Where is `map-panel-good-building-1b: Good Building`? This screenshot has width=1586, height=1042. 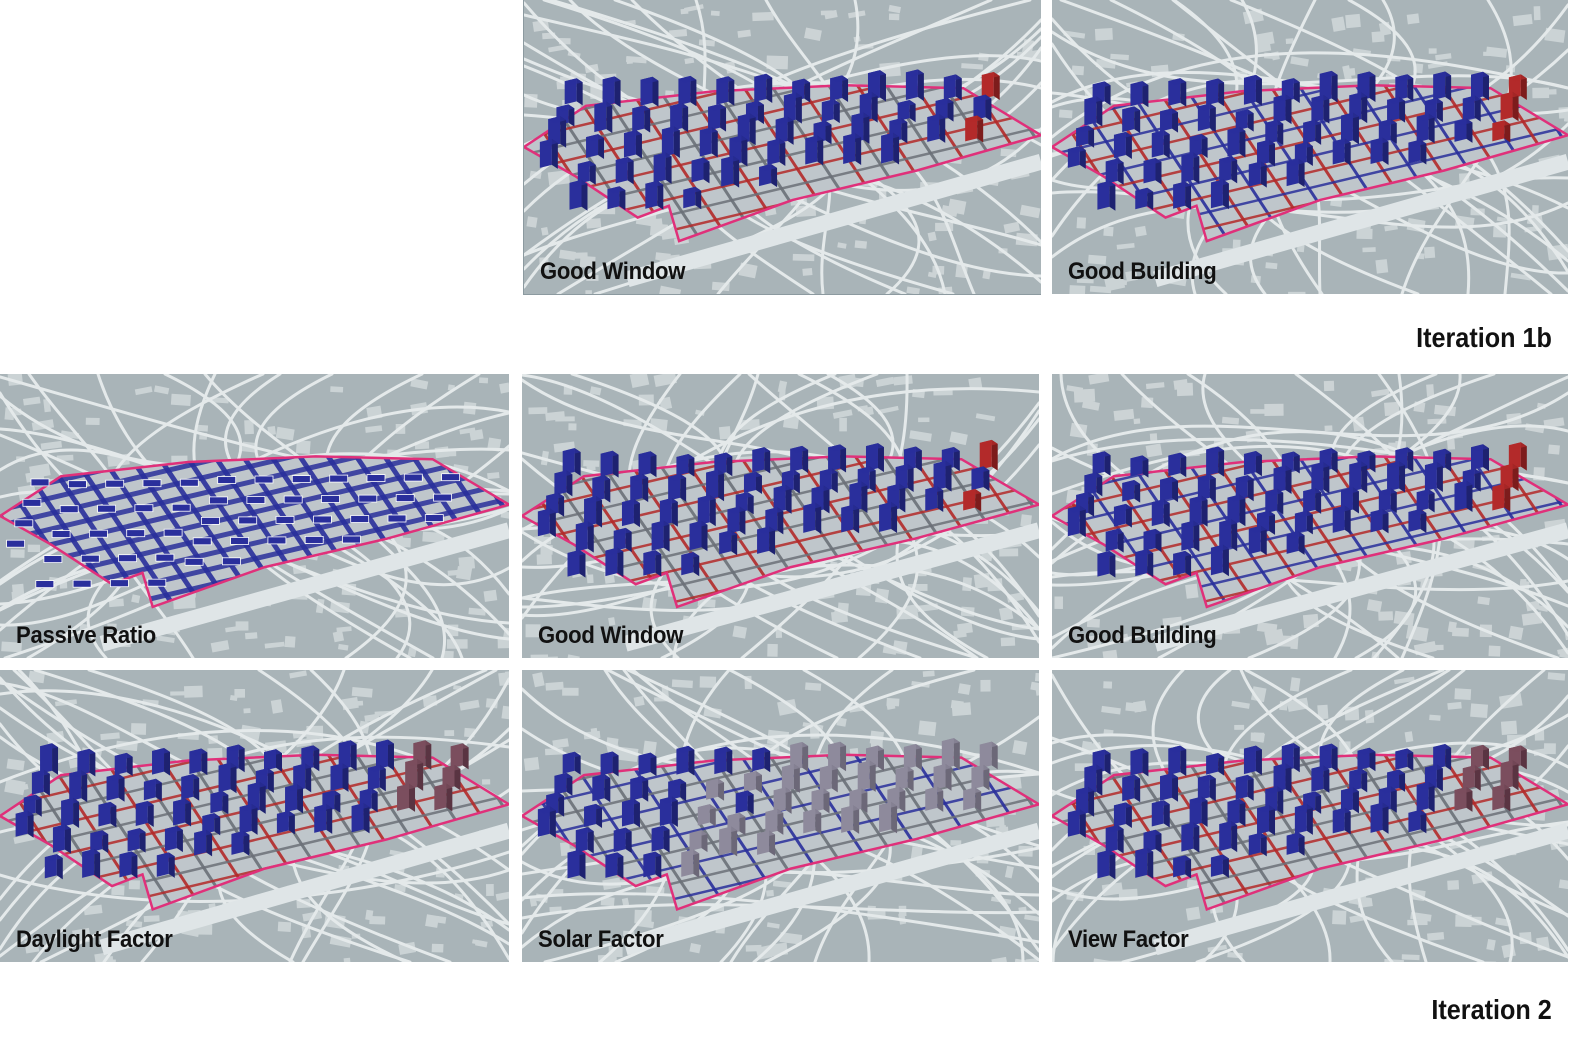
map-panel-good-building-1b: Good Building is located at coordinates (1310, 147).